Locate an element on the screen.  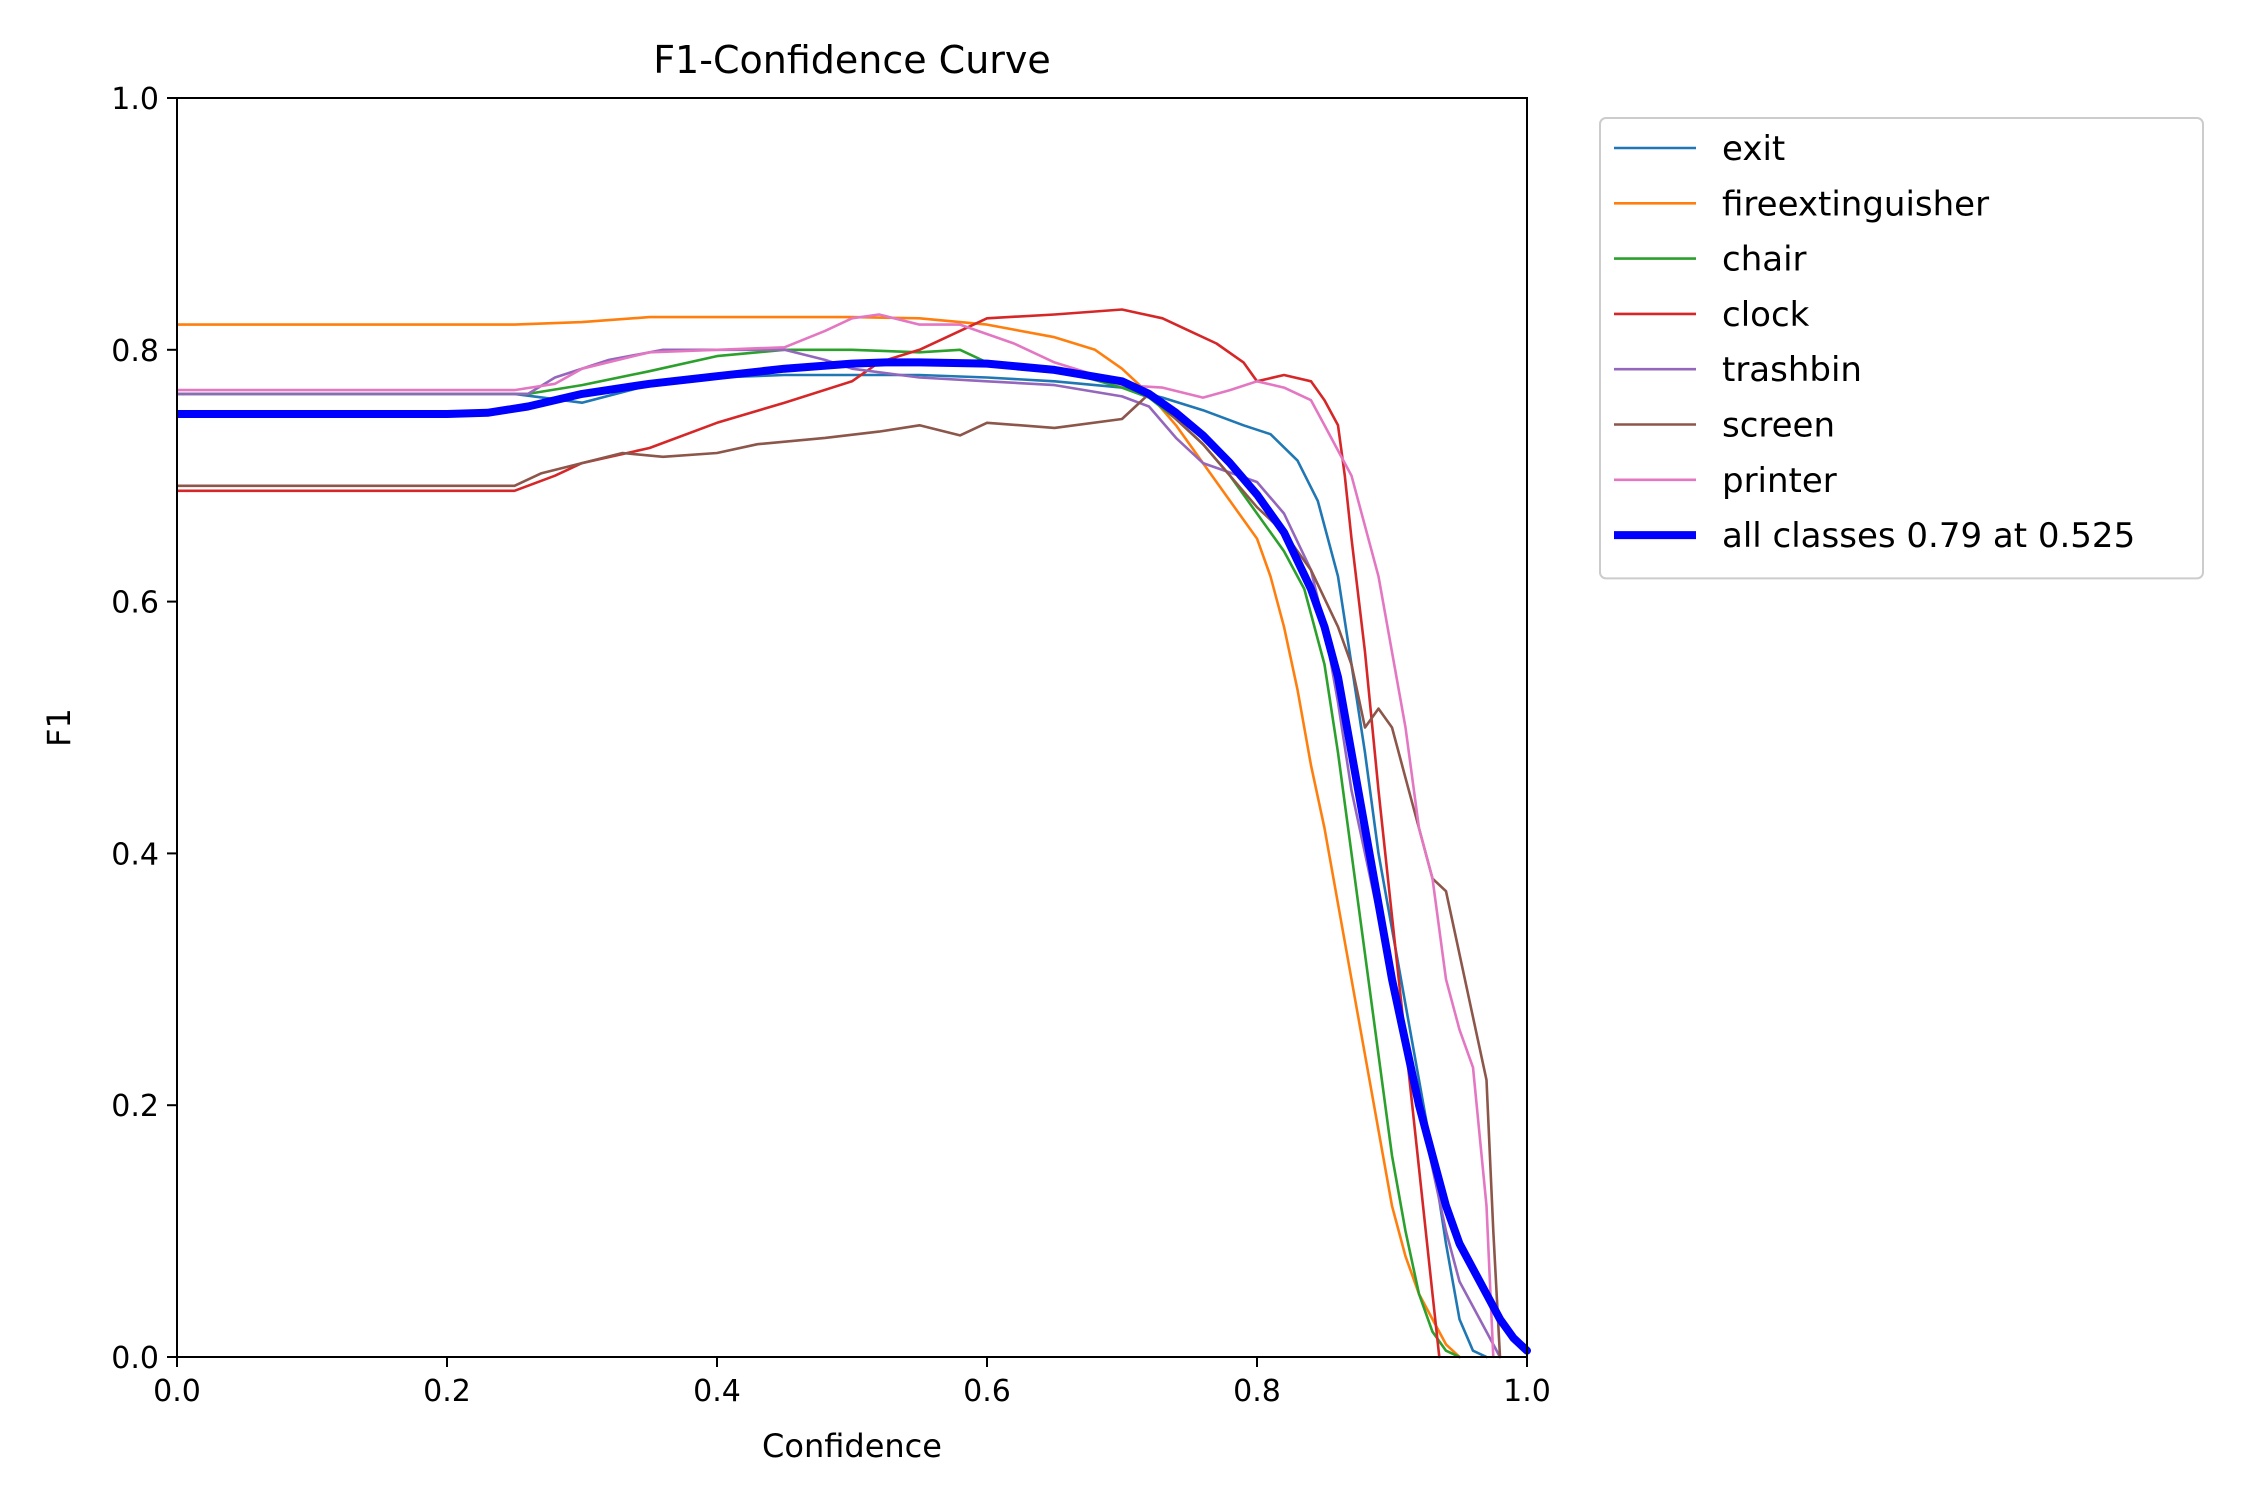
y-tick-label: 0.2 is located at coordinates (135, 1106).